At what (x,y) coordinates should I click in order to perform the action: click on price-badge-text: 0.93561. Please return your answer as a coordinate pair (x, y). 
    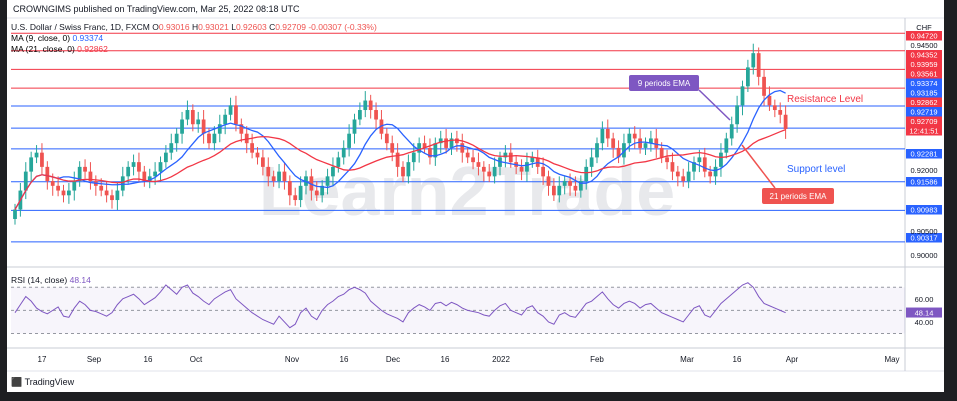
    Looking at the image, I should click on (923, 74).